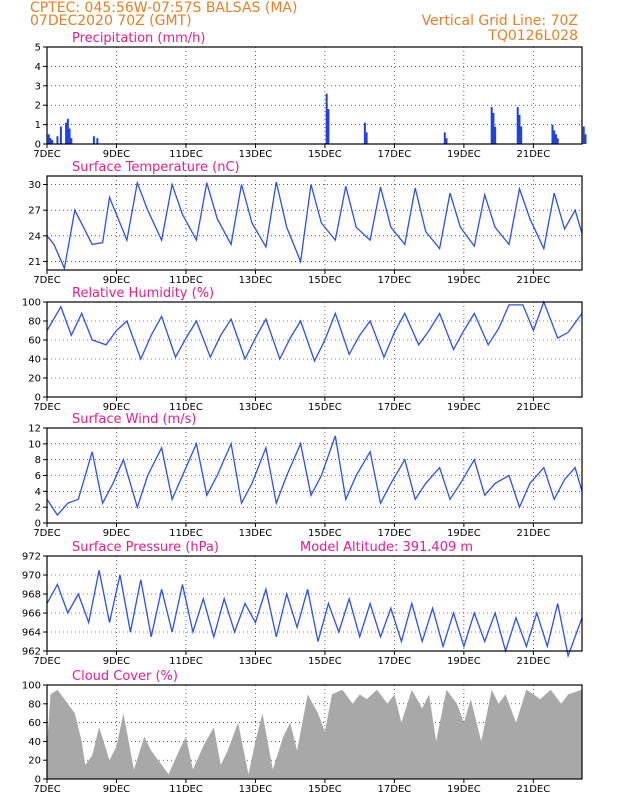 This screenshot has height=800, width=618. Describe the element at coordinates (34, 429) in the screenshot. I see `y-tick-label: 12` at that location.